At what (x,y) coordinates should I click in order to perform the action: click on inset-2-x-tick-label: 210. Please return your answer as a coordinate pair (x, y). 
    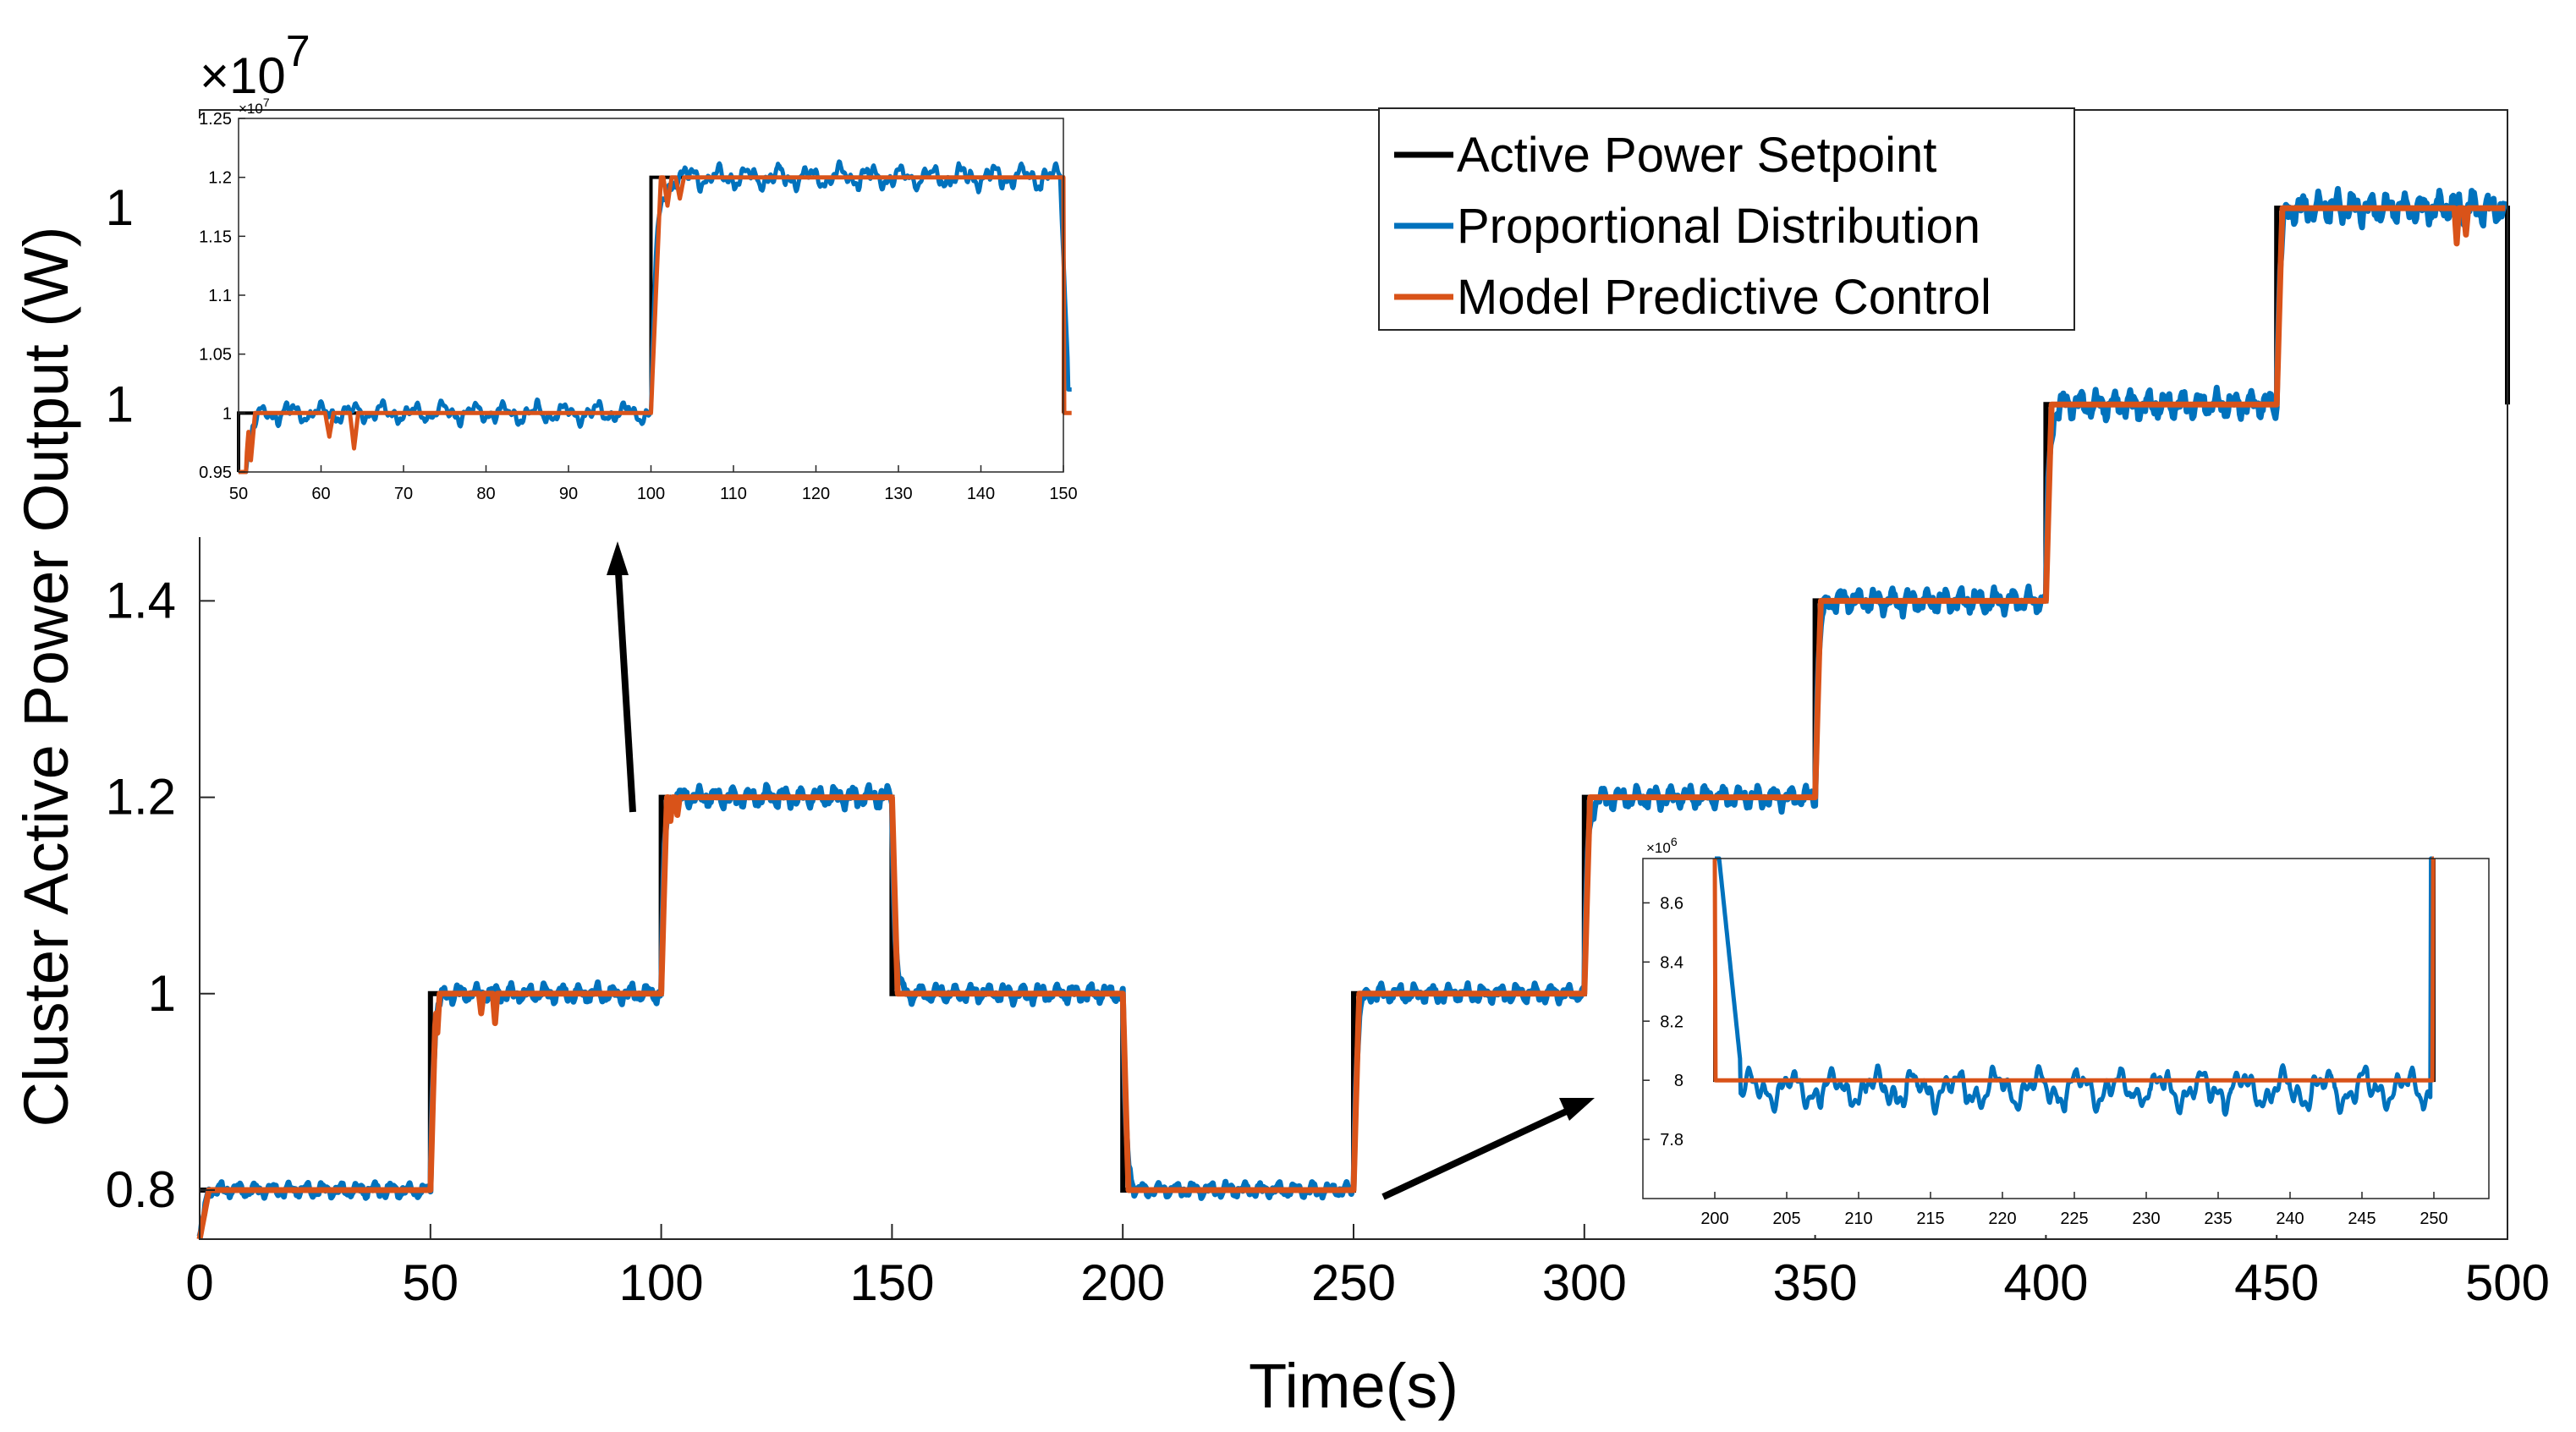
    Looking at the image, I should click on (1858, 1219).